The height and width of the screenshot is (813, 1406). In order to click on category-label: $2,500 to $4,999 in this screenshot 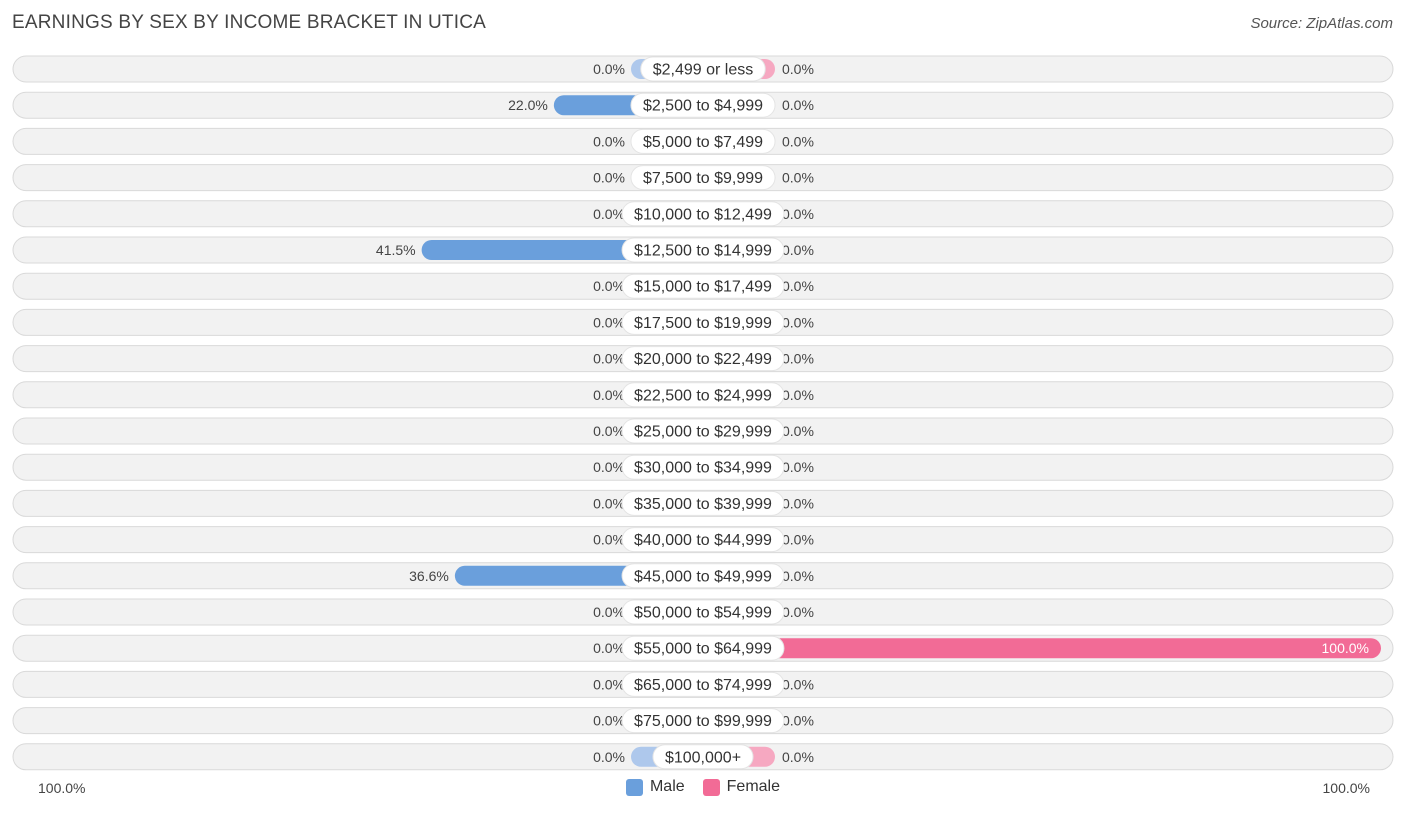, I will do `click(703, 106)`.